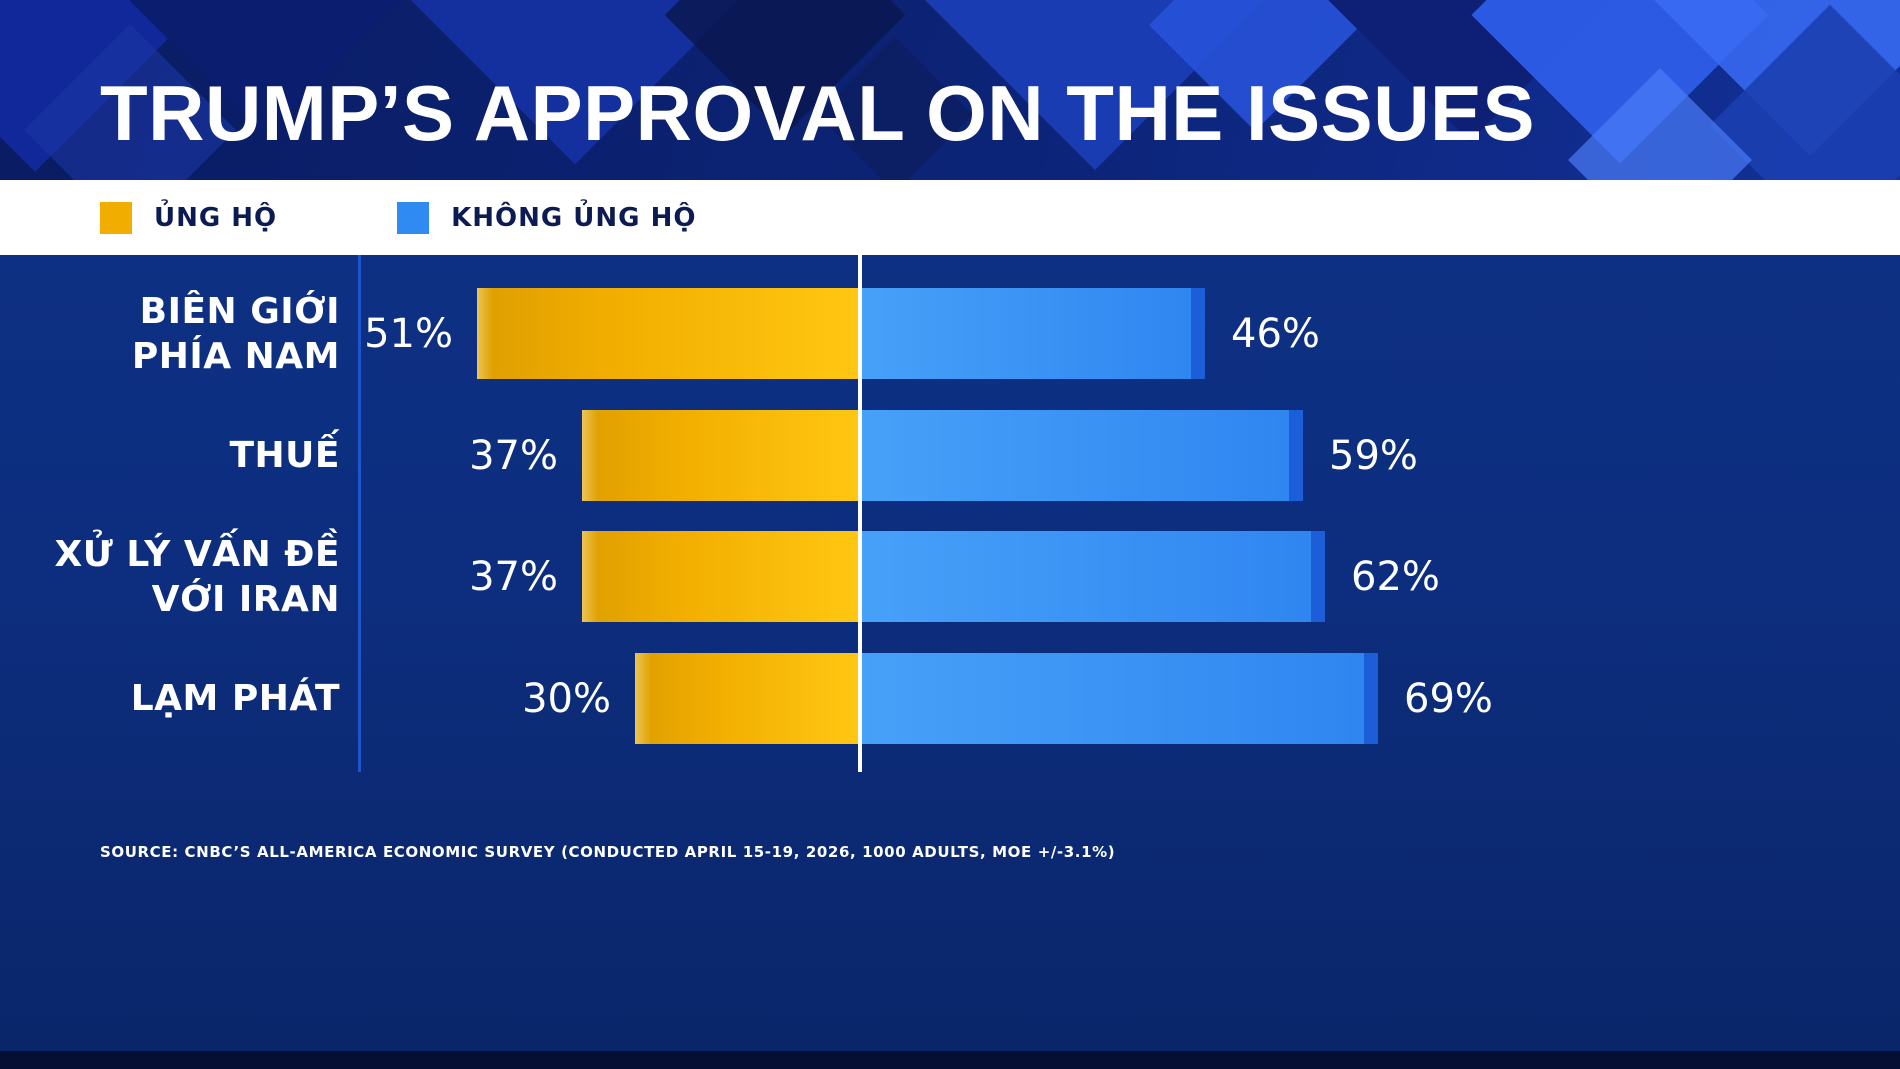  Describe the element at coordinates (1373, 455) in the screenshot. I see `value-label-disapprove: 59%` at that location.